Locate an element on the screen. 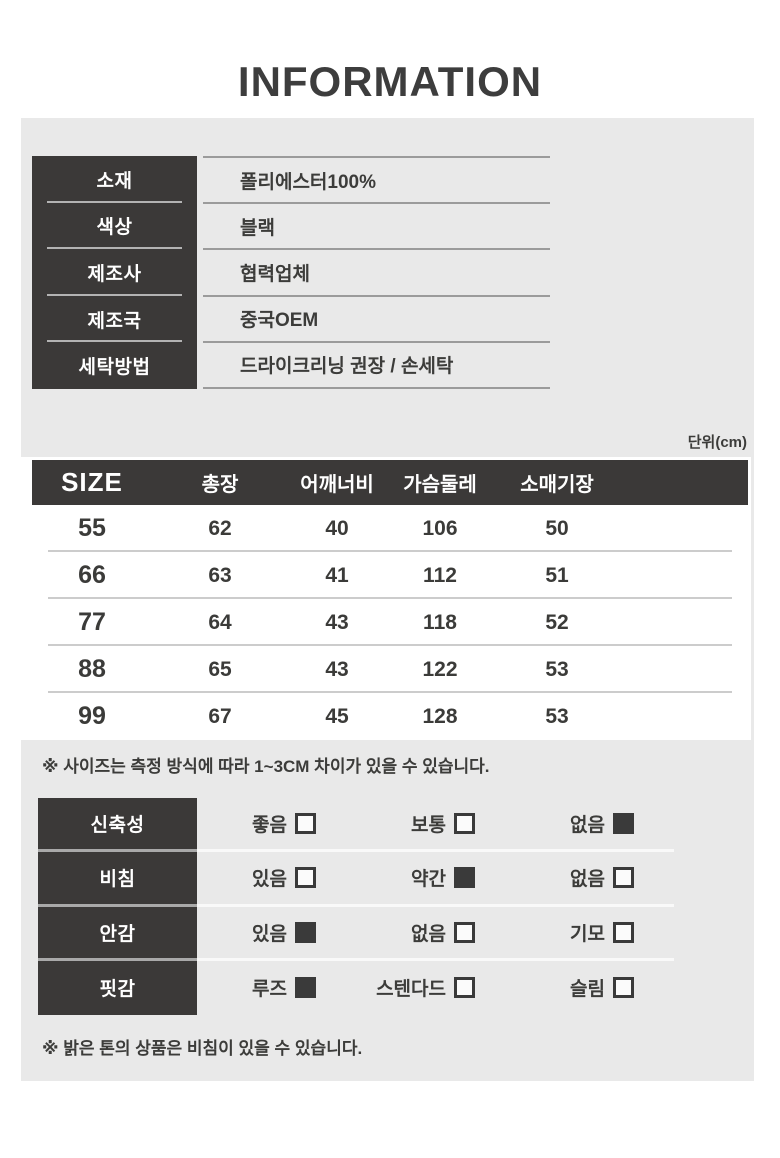 The width and height of the screenshot is (780, 1158). info-table-value-column: 폴리에스터100% 블랙 협력업체 중국OEM 드라이크리닝 권장 / 손세탁 is located at coordinates (376, 272).